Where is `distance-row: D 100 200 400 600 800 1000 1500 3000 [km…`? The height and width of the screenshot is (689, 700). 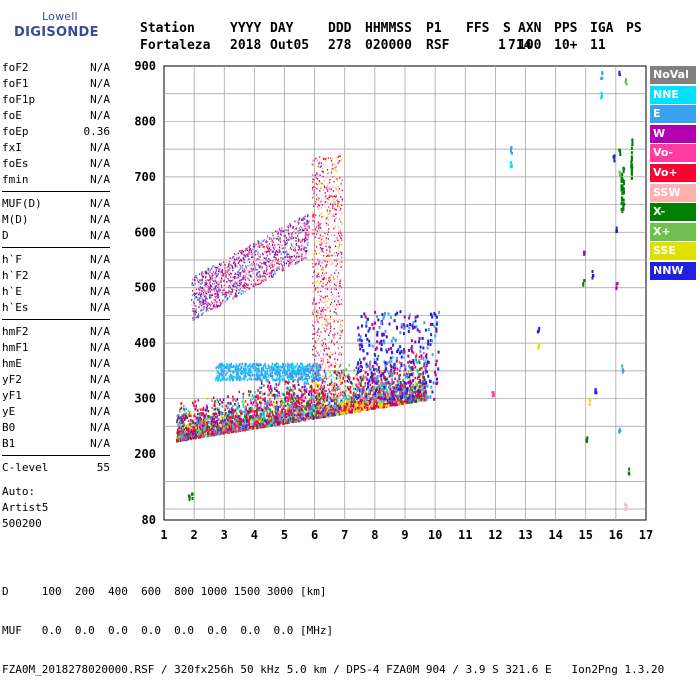
distance-row: D 100 200 400 600 800 1000 1500 3000 [km… is located at coordinates (333, 591).